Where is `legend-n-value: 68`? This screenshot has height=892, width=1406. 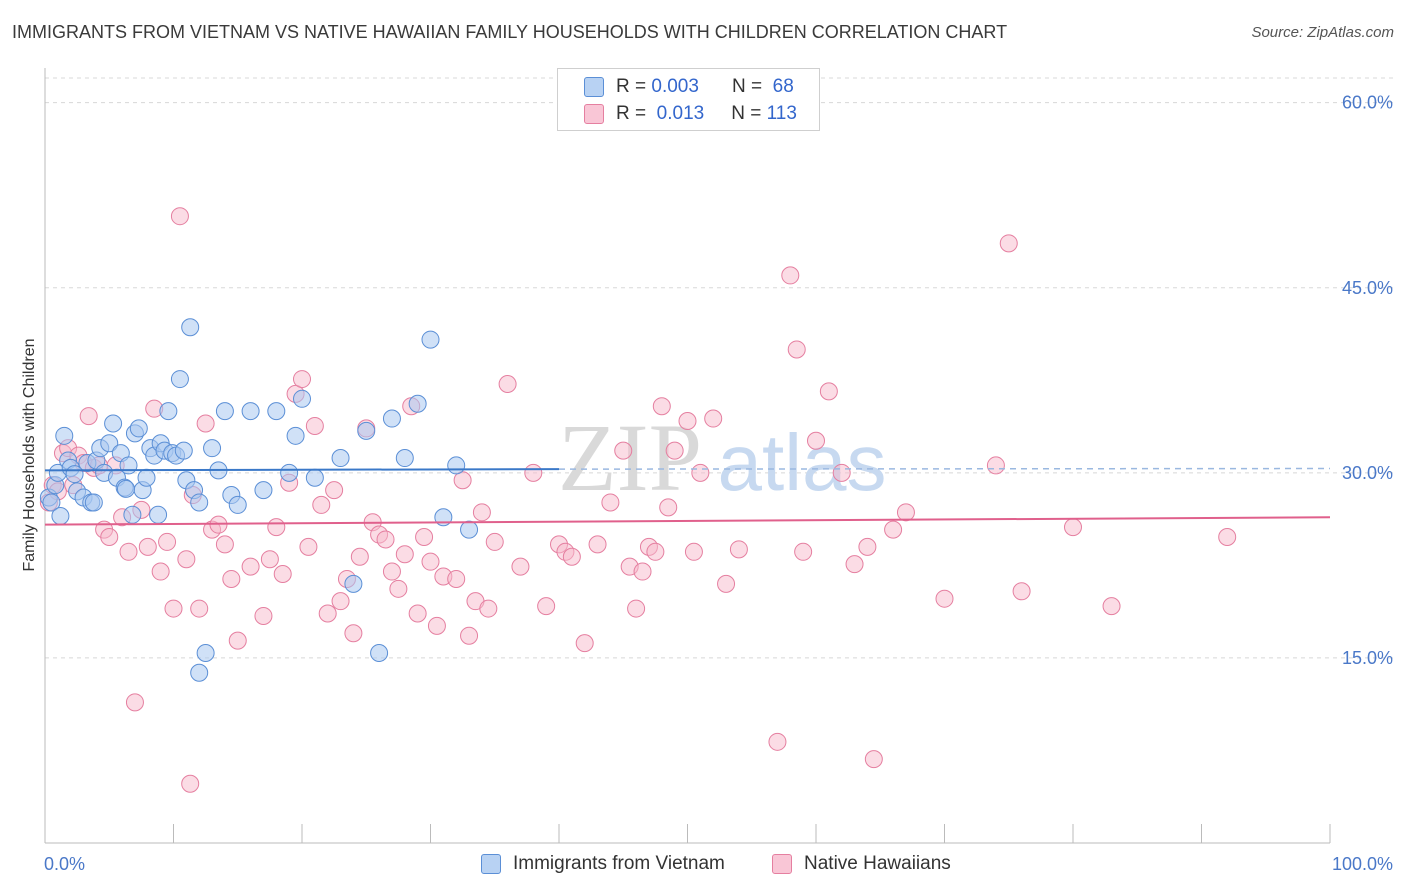 legend-n-value: 68 is located at coordinates (783, 86).